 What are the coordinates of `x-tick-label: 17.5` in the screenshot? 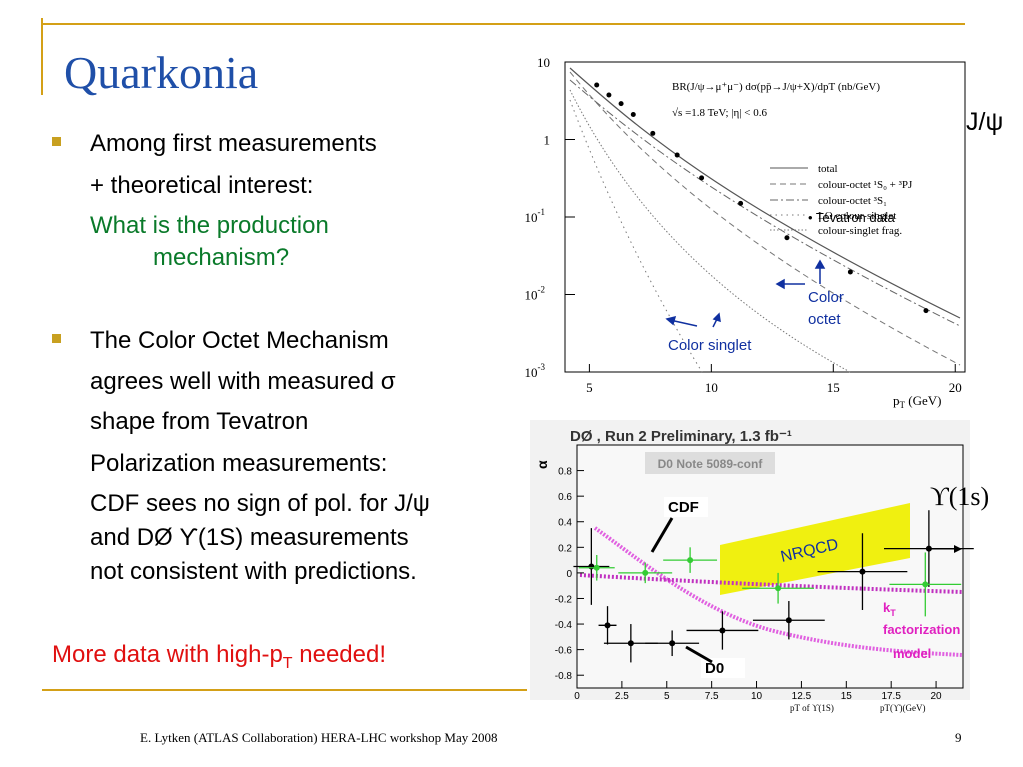 It's located at (891, 696).